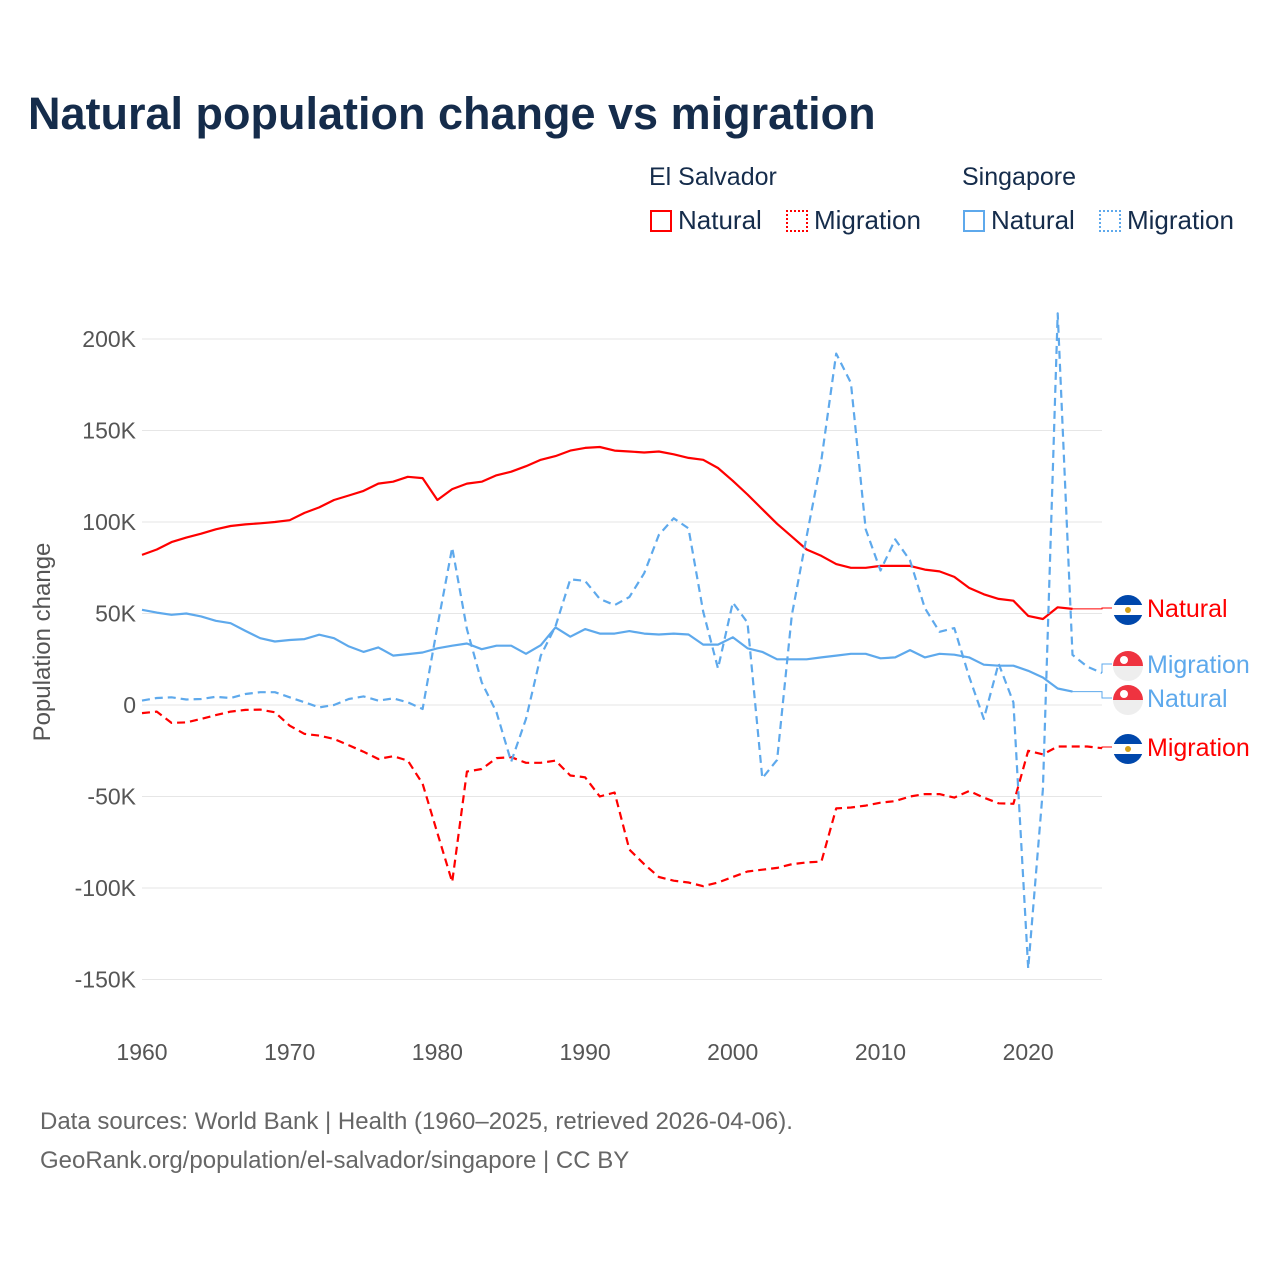 The image size is (1280, 1280). What do you see at coordinates (713, 177) in the screenshot?
I see `legend-group-el-salvador: El Salvador` at bounding box center [713, 177].